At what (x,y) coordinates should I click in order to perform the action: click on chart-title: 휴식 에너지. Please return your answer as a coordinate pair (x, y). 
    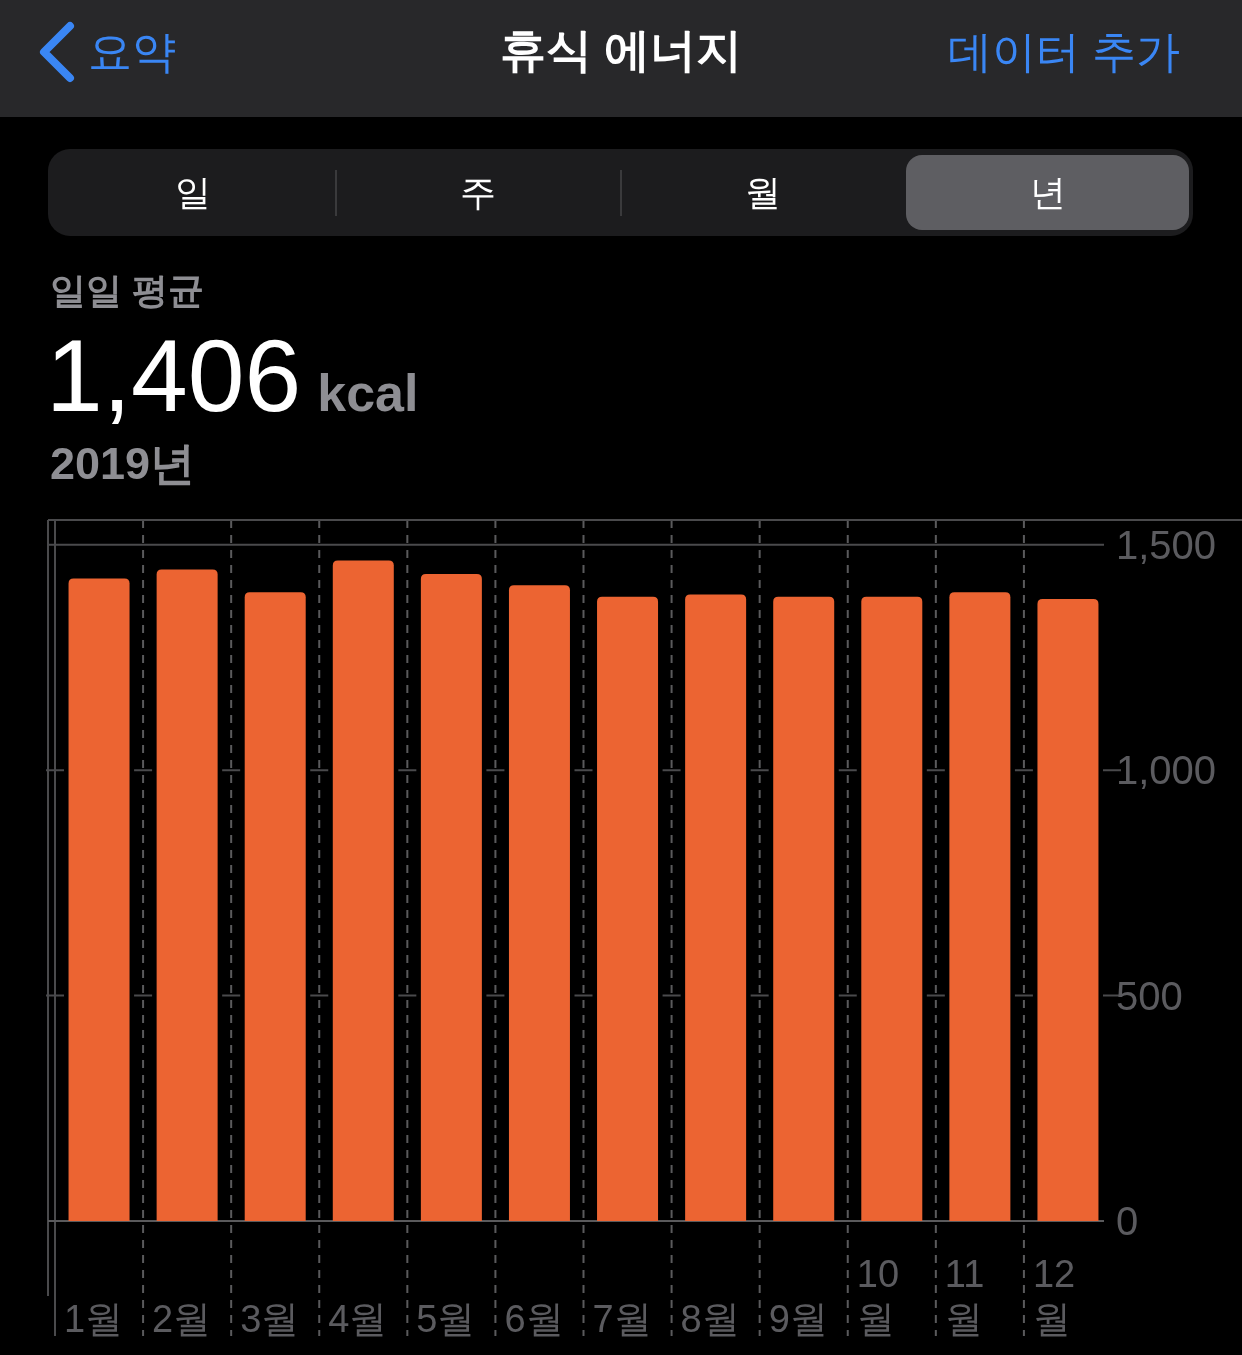
    Looking at the image, I should click on (621, 50).